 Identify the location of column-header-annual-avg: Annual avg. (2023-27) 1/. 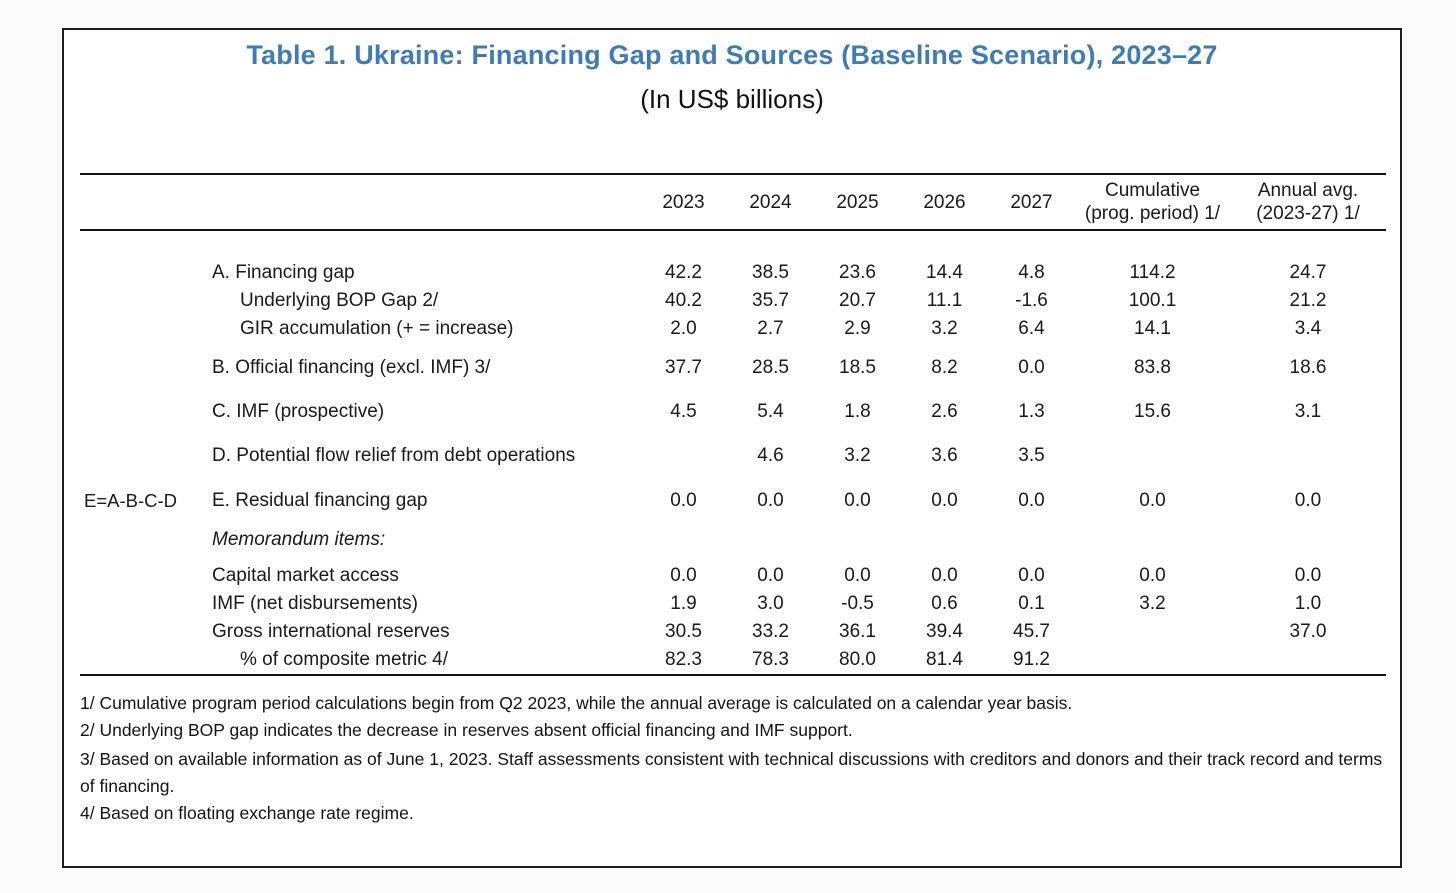
(1308, 202).